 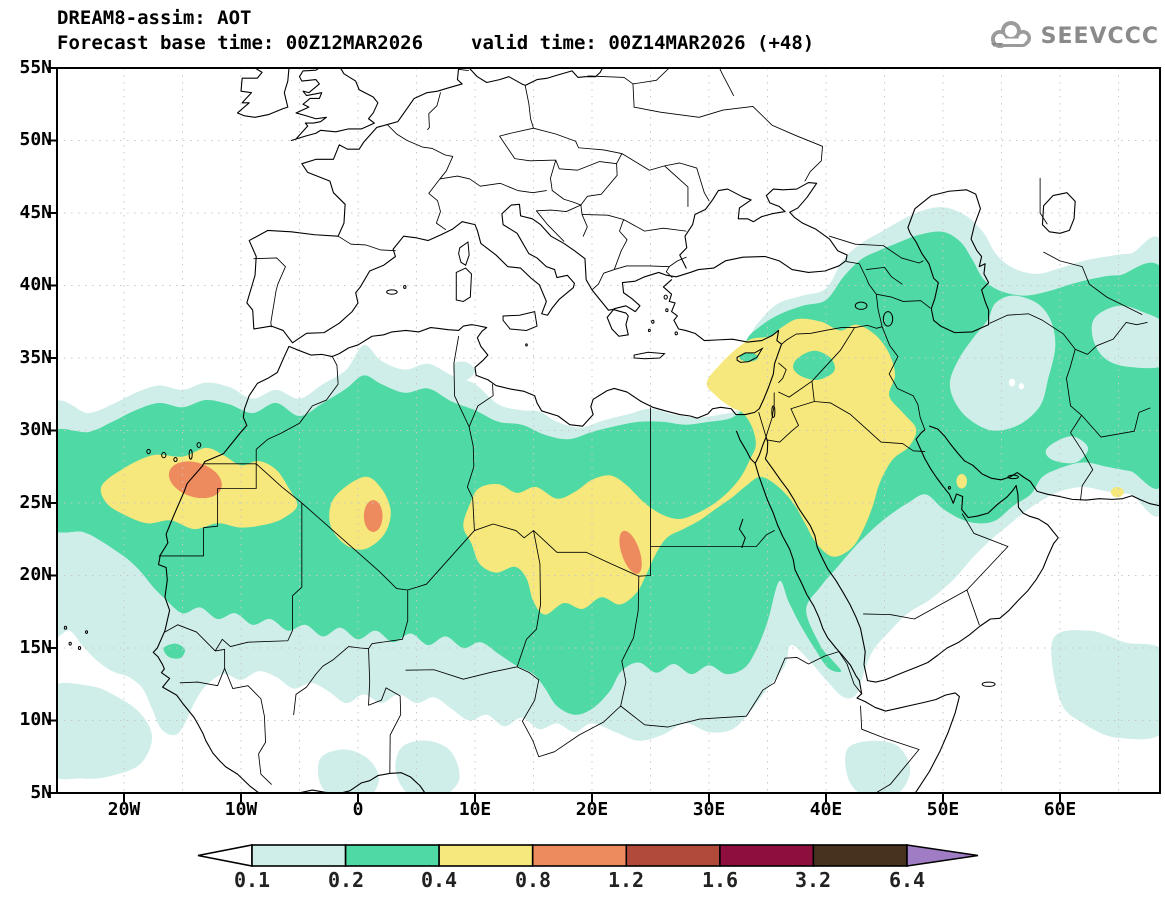 I want to click on colorbar-label: 0.4, so click(x=439, y=880).